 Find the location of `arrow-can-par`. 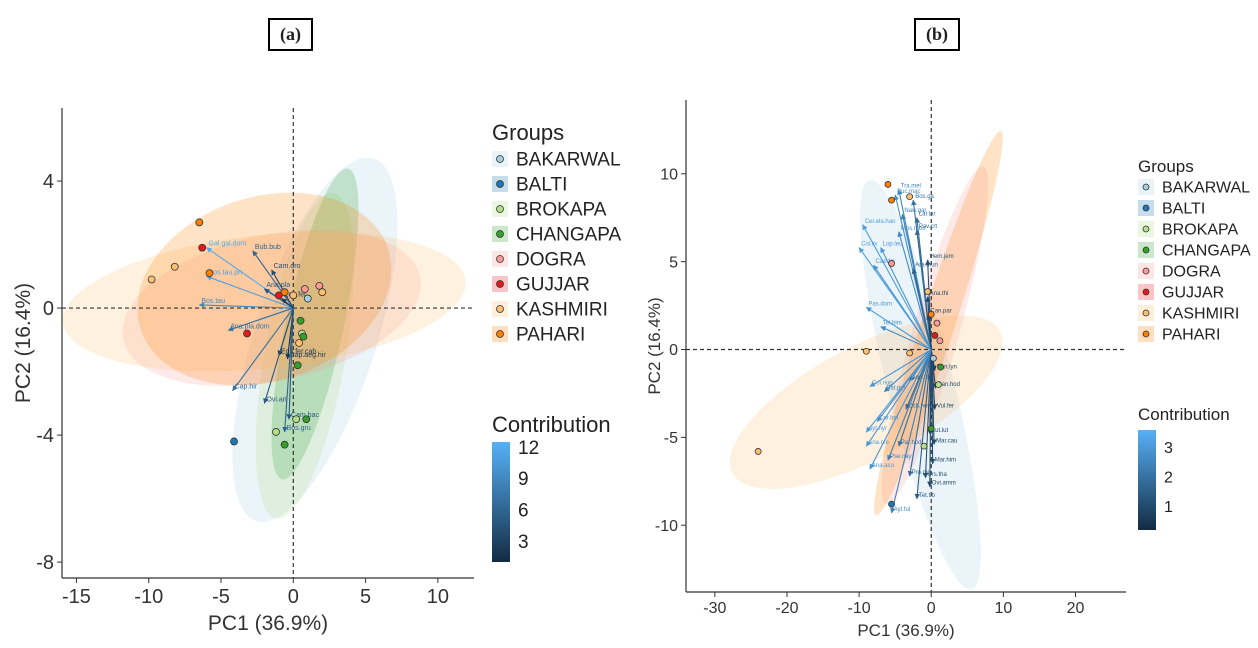

arrow-can-par is located at coordinates (929, 331).